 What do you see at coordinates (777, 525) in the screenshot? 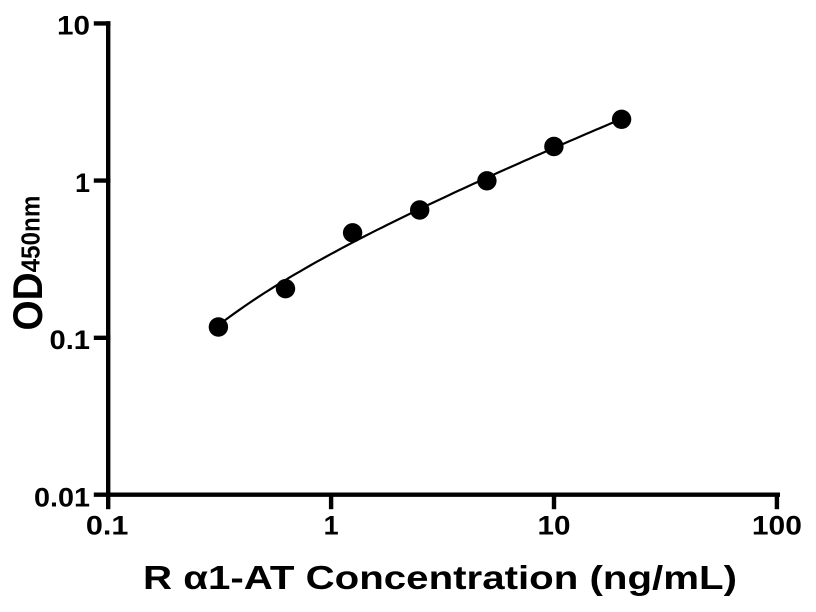
I see `svg-text: 100` at bounding box center [777, 525].